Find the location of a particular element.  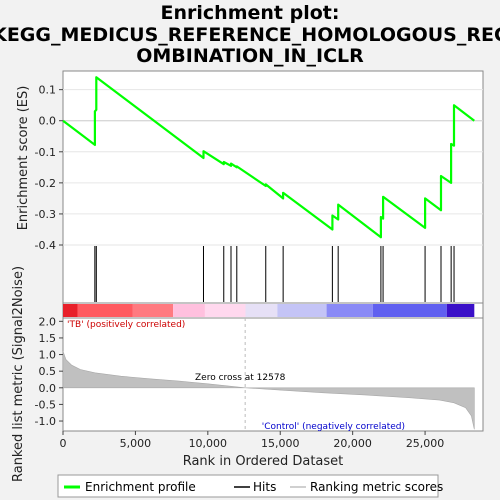

es-tick-label: 0.1 is located at coordinates (48, 90).